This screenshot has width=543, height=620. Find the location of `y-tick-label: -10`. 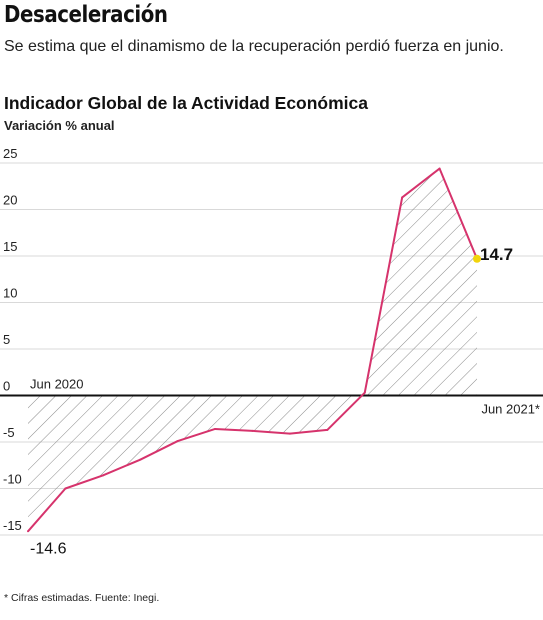

y-tick-label: -10 is located at coordinates (12, 479).